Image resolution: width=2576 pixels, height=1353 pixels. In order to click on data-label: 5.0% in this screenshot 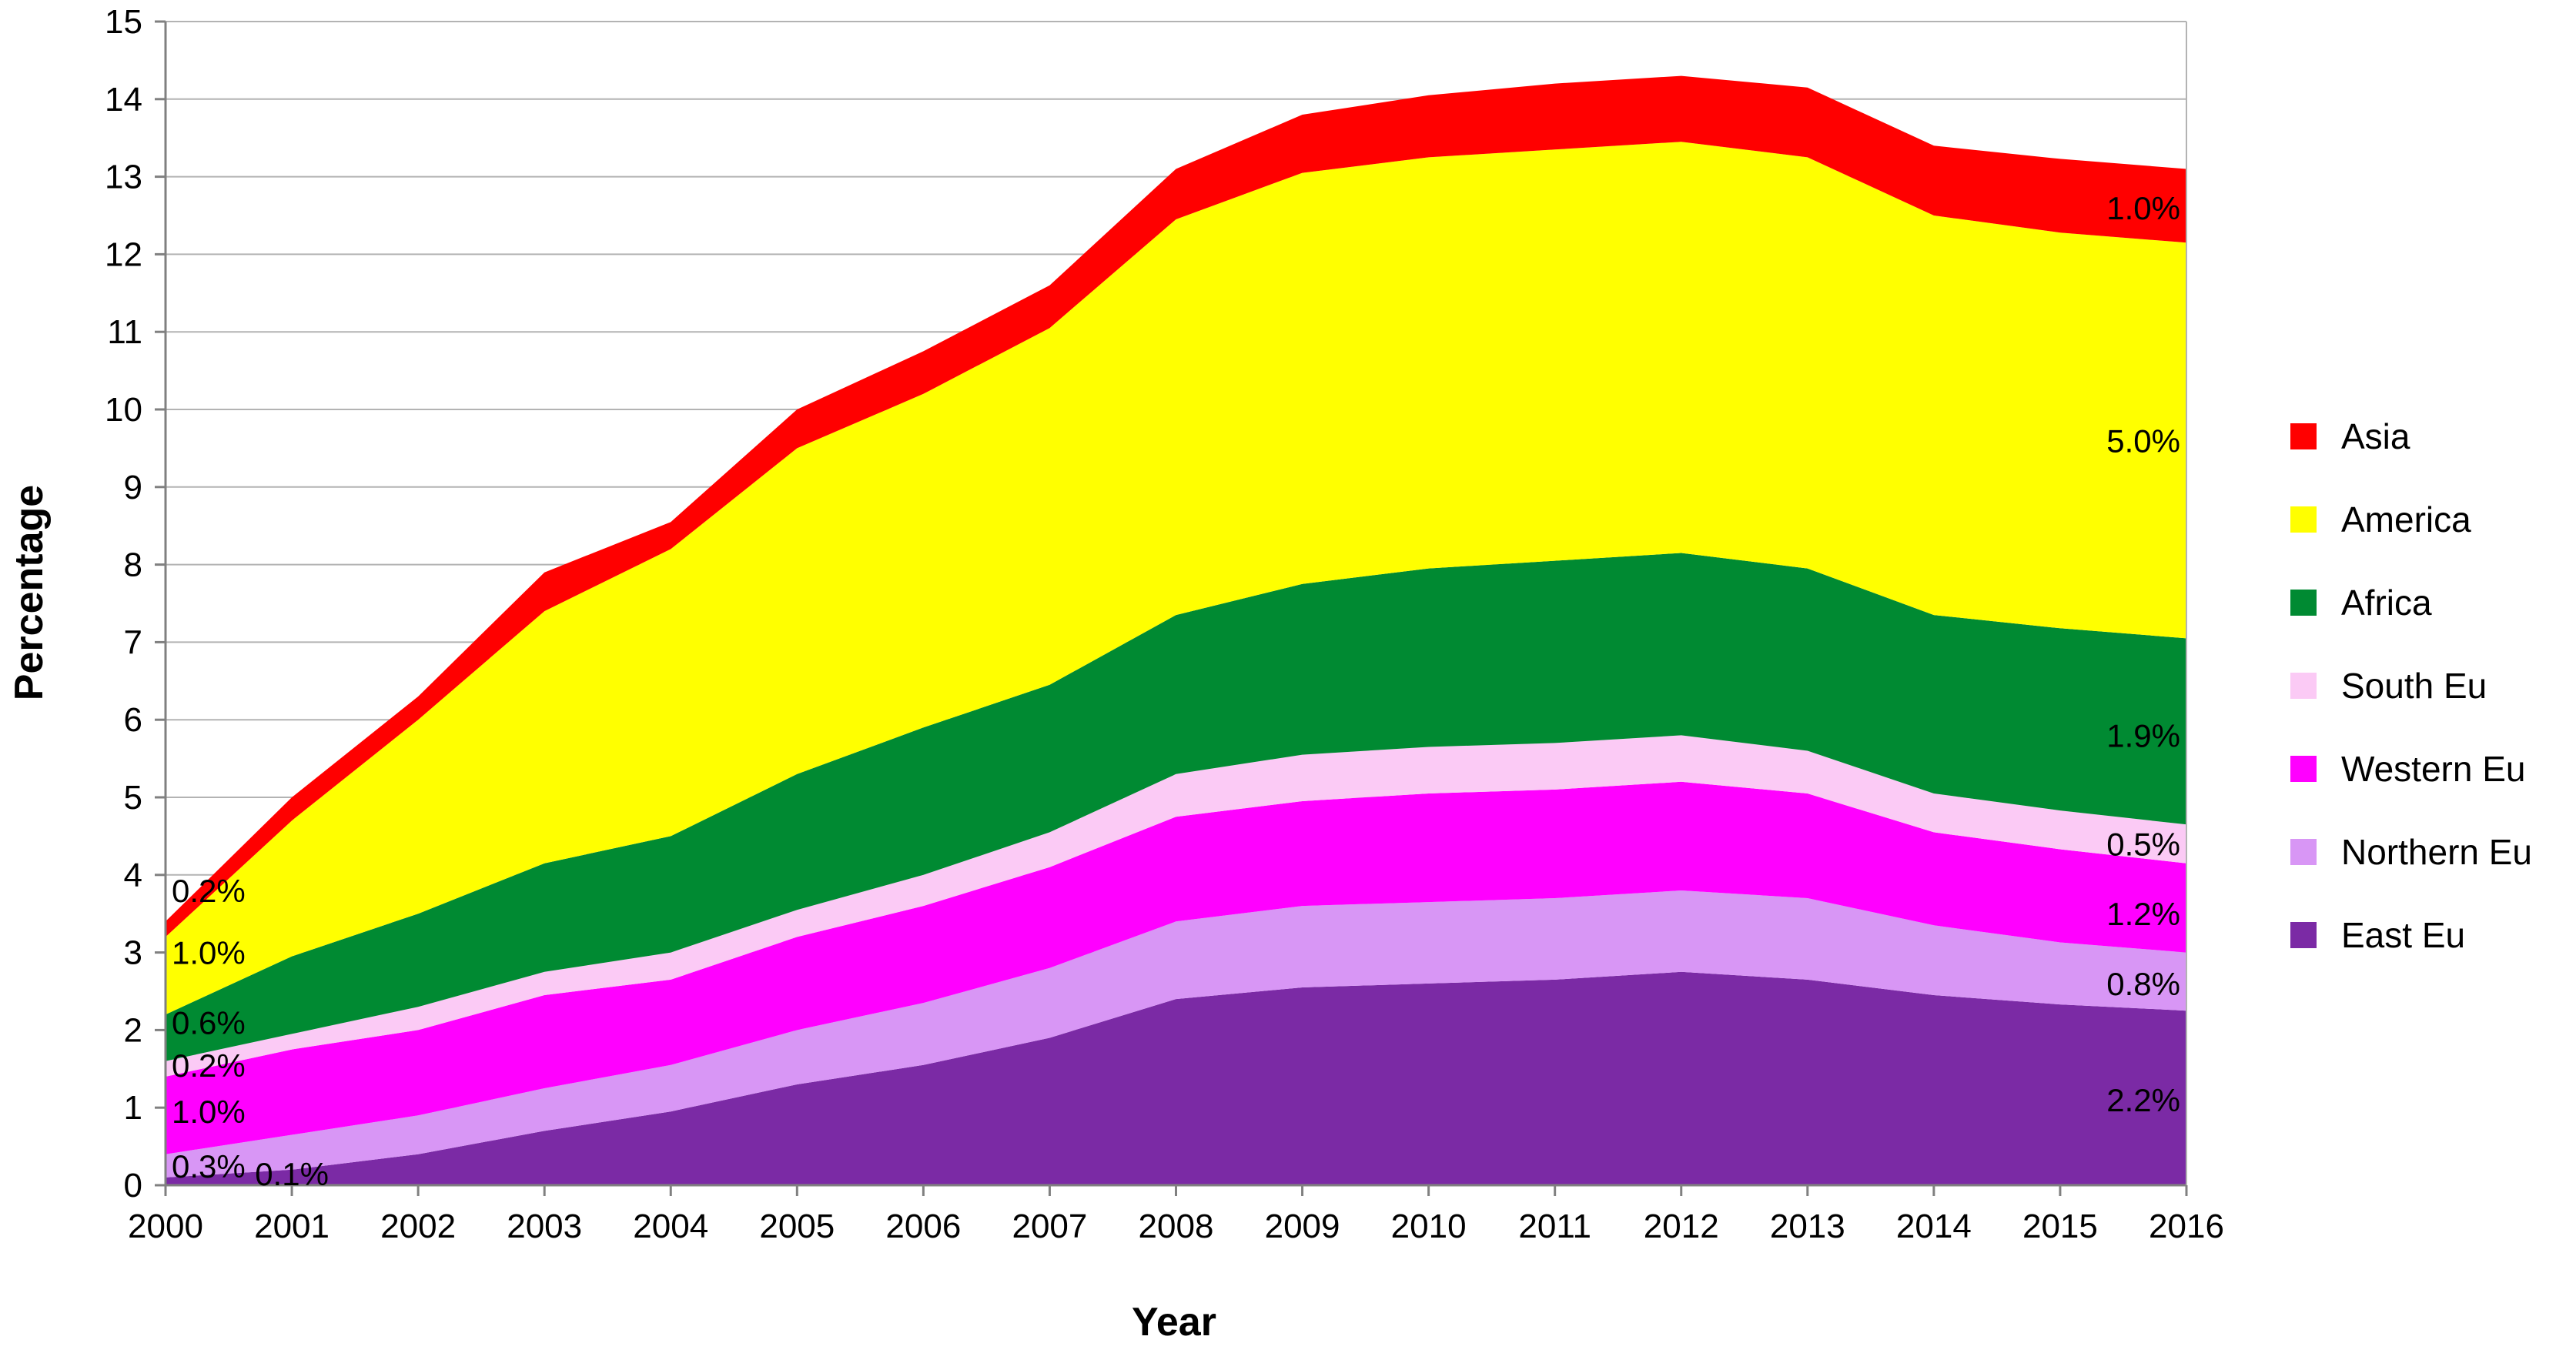, I will do `click(2143, 441)`.